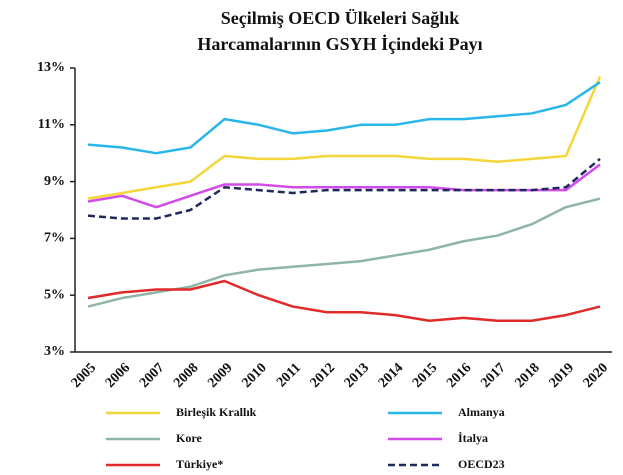 Image resolution: width=623 pixels, height=475 pixels. What do you see at coordinates (84, 375) in the screenshot?
I see `x-tick-label: 2005` at bounding box center [84, 375].